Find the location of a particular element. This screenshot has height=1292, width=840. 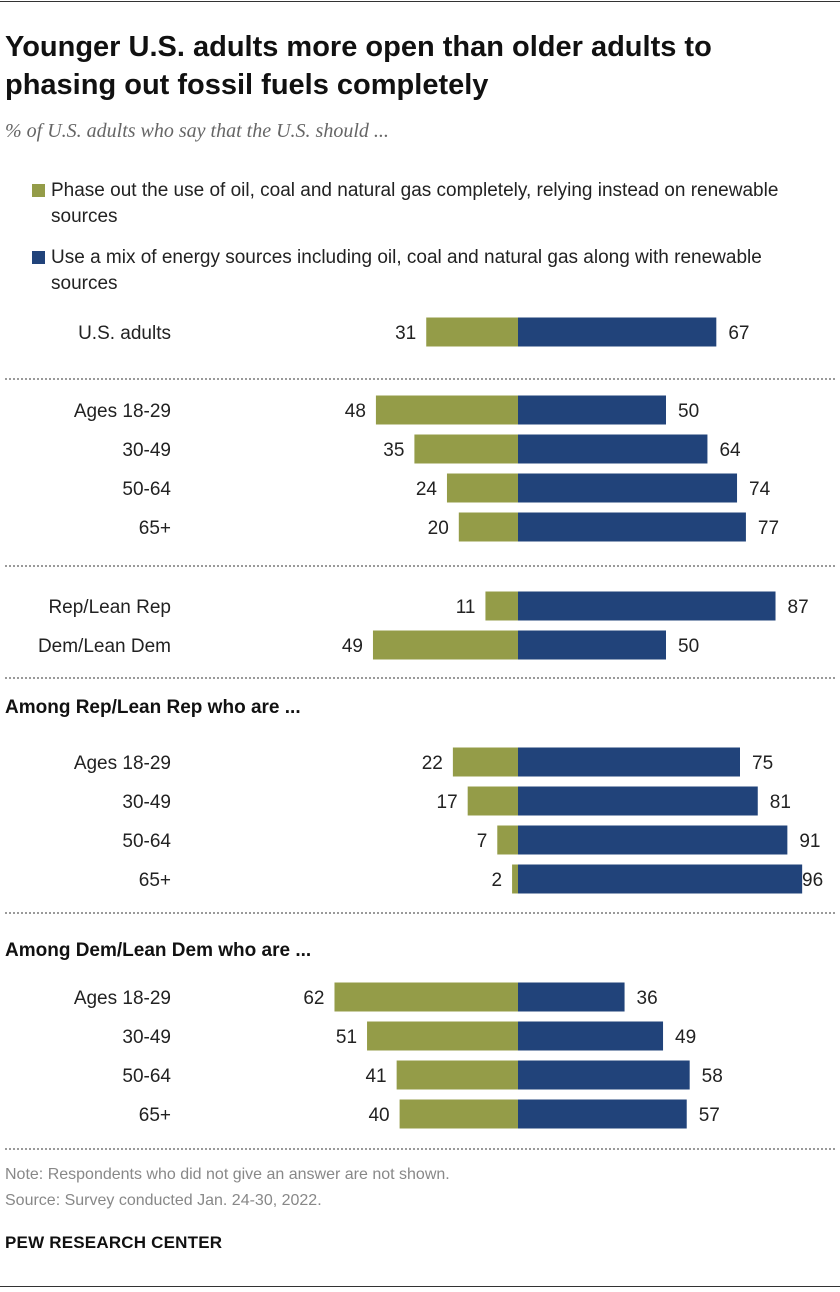

data-label-phase-out: 62 is located at coordinates (313, 998).